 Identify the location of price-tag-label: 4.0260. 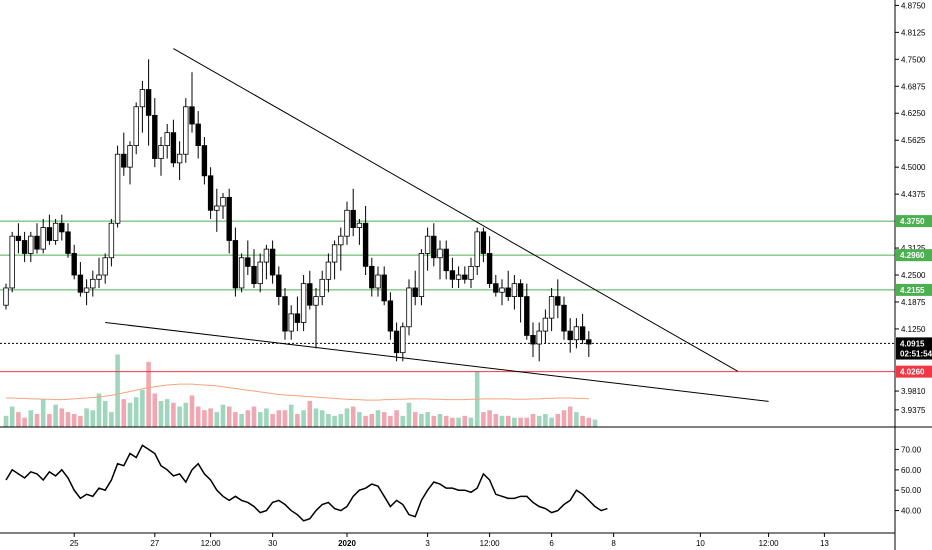
(912, 372).